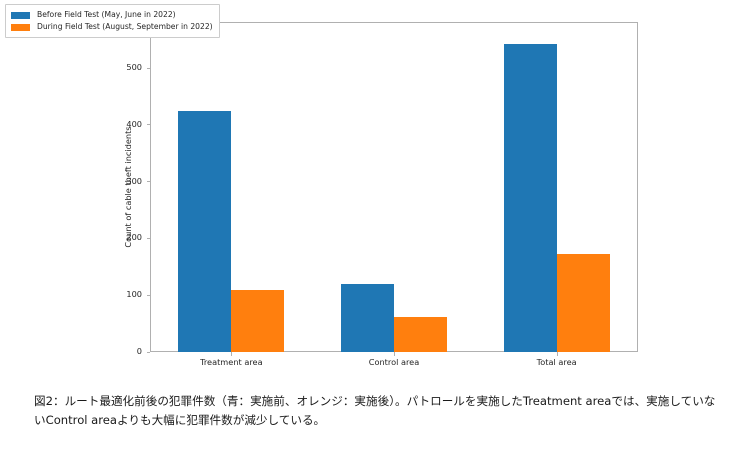 Image resolution: width=750 pixels, height=450 pixels. What do you see at coordinates (394, 362) in the screenshot?
I see `x-tick-label: Control area` at bounding box center [394, 362].